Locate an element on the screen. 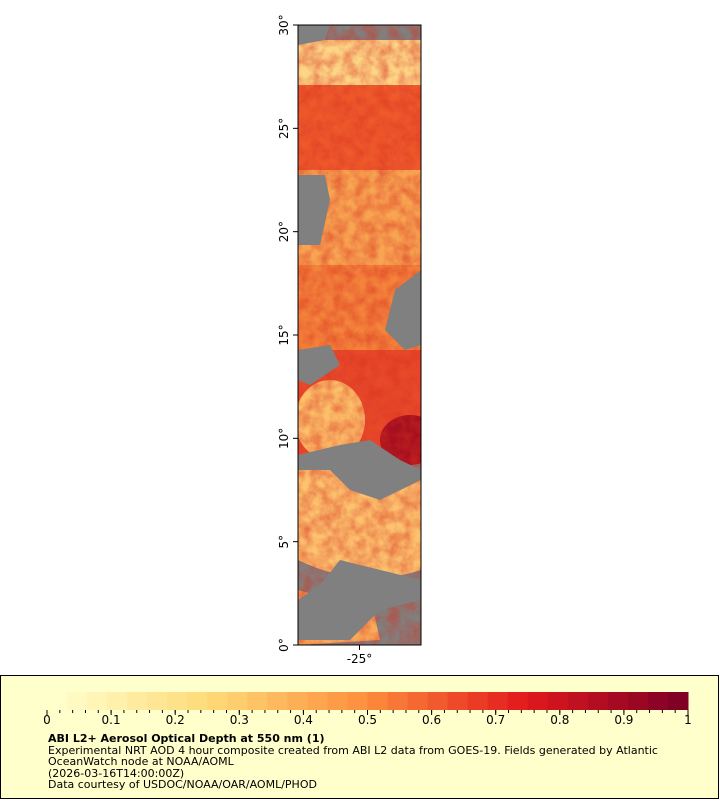  colorbar-tick-label: 0.8 is located at coordinates (559, 720).